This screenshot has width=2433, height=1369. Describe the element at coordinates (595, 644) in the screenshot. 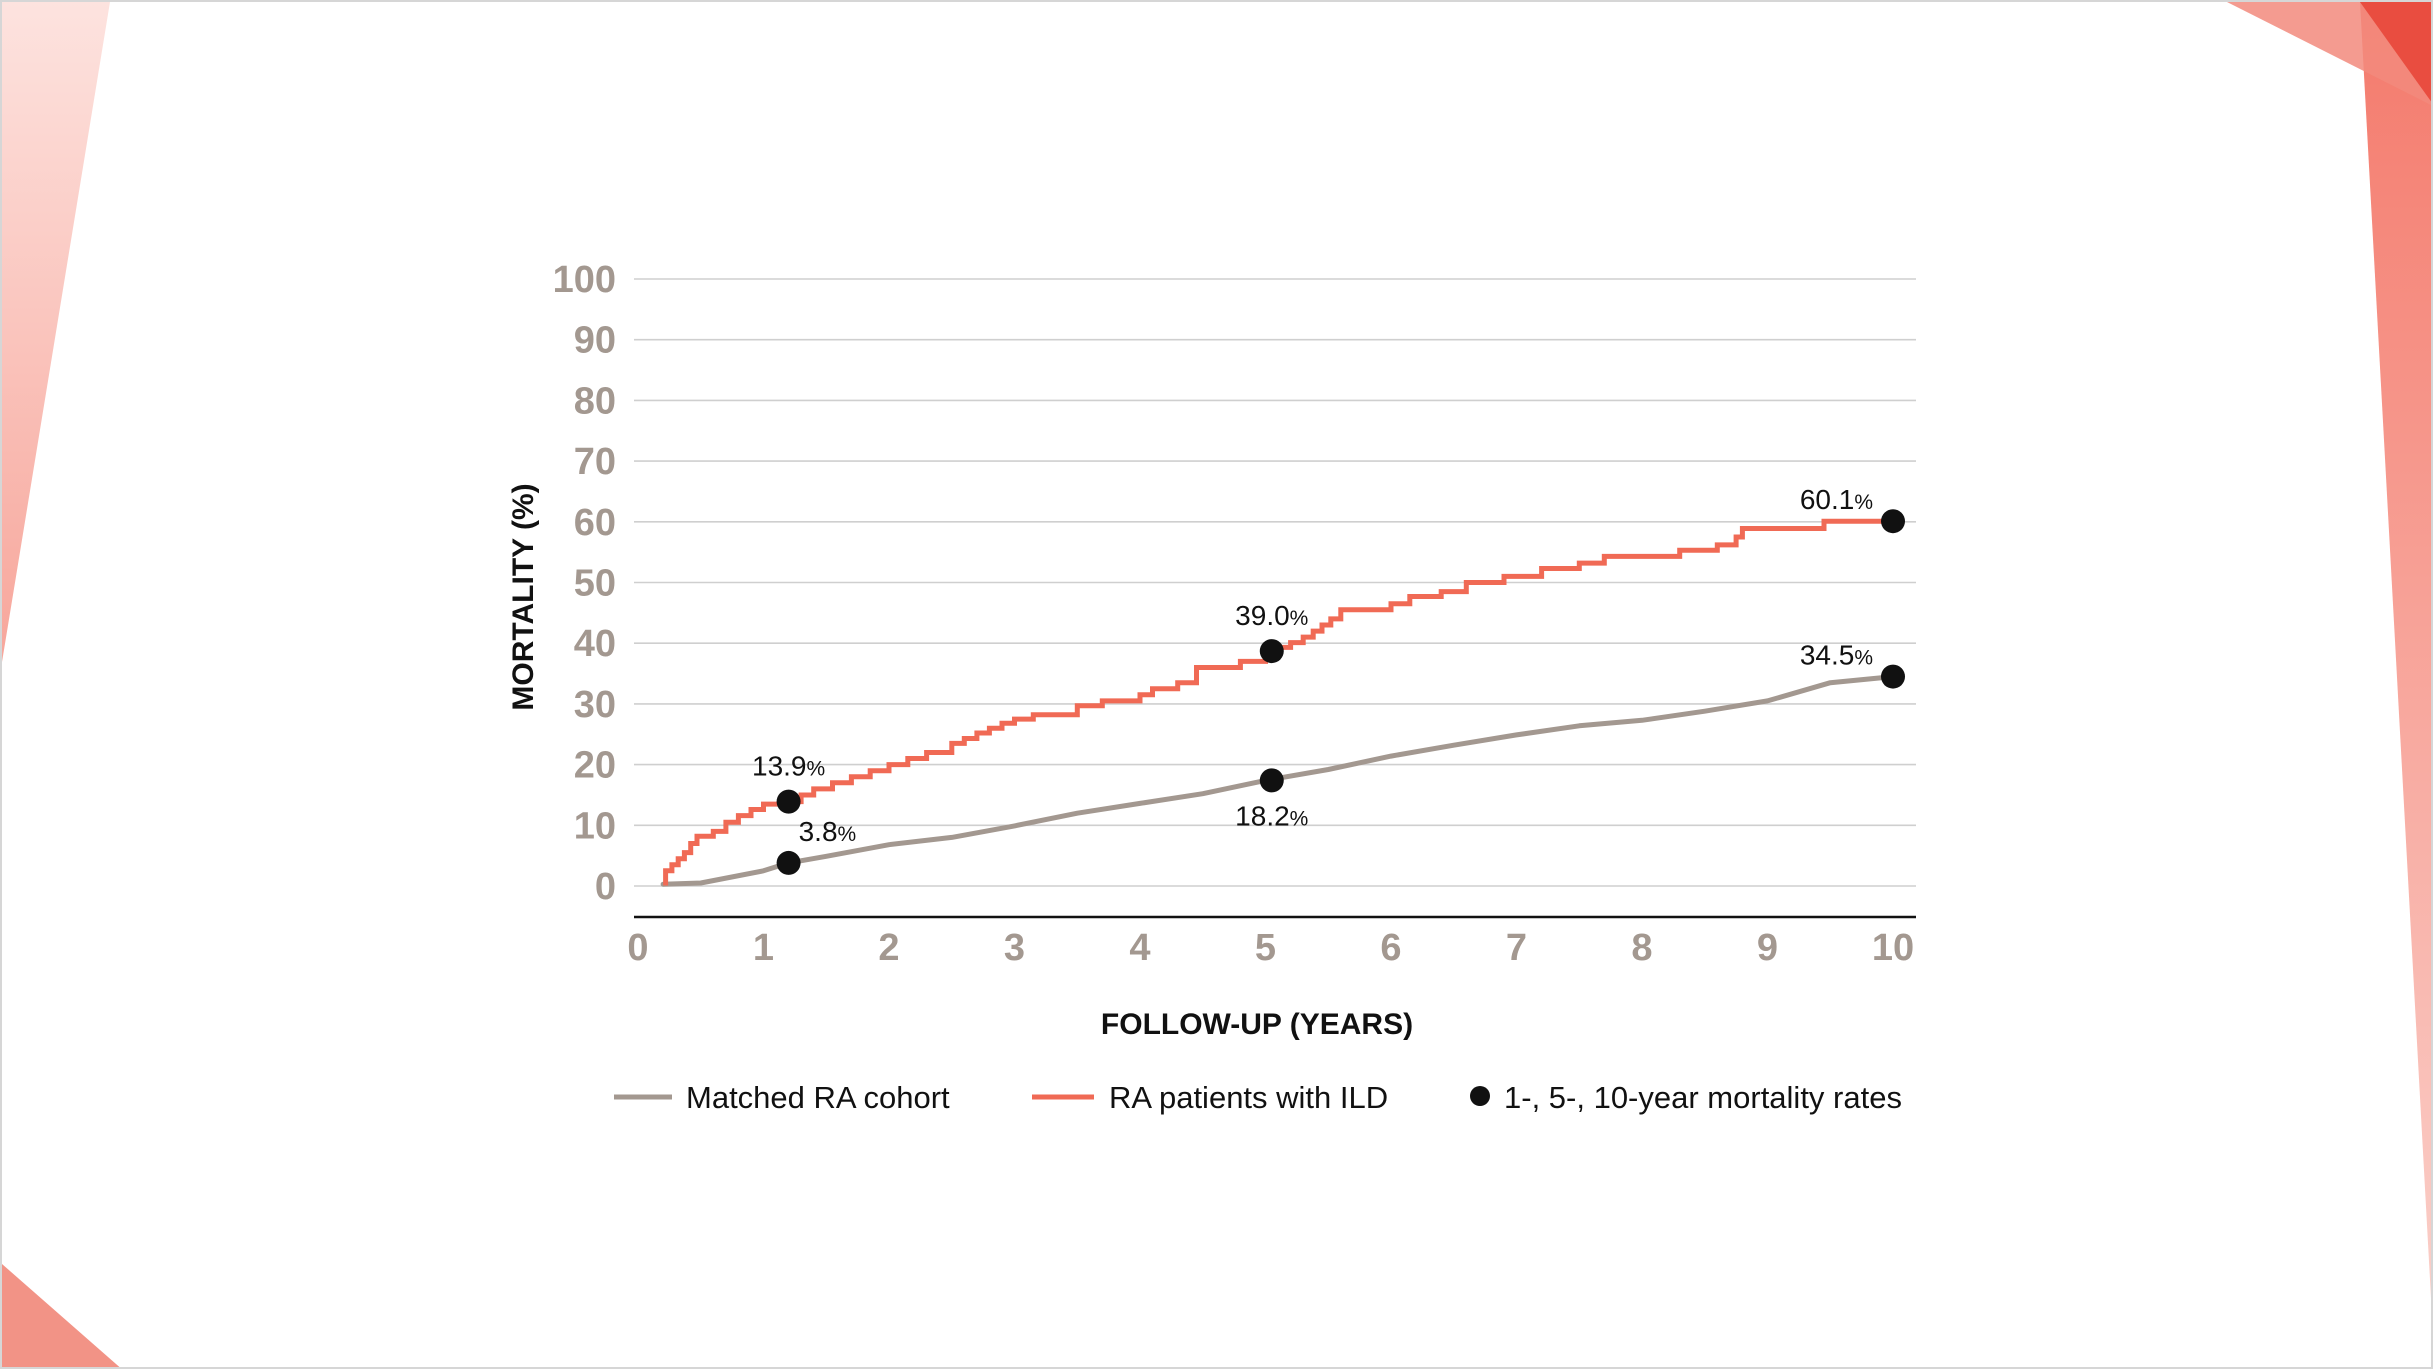

I see `y-tick-label: 40` at that location.